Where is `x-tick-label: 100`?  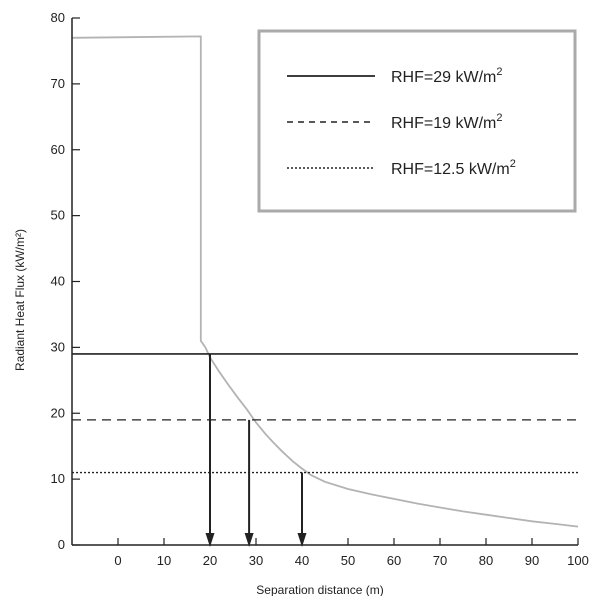 x-tick-label: 100 is located at coordinates (578, 560).